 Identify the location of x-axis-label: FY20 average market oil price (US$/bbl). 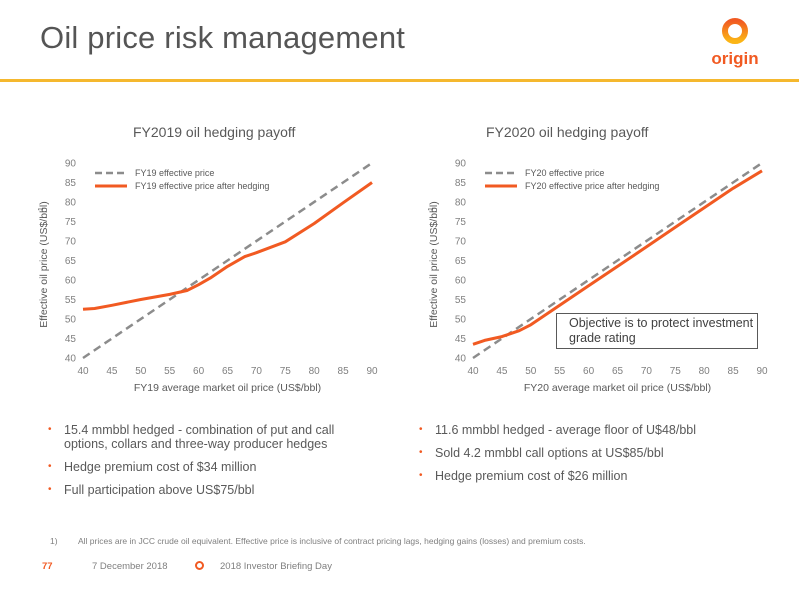
(617, 388).